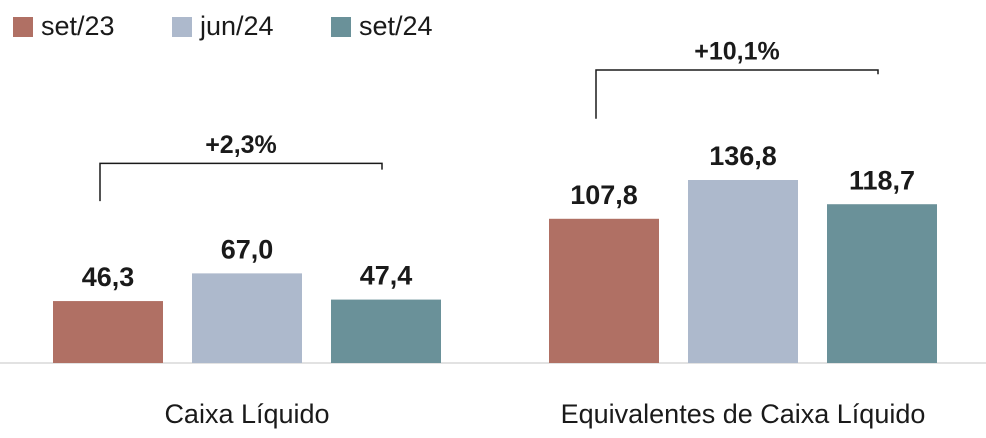  I want to click on legend-label: set/23, so click(78, 26).